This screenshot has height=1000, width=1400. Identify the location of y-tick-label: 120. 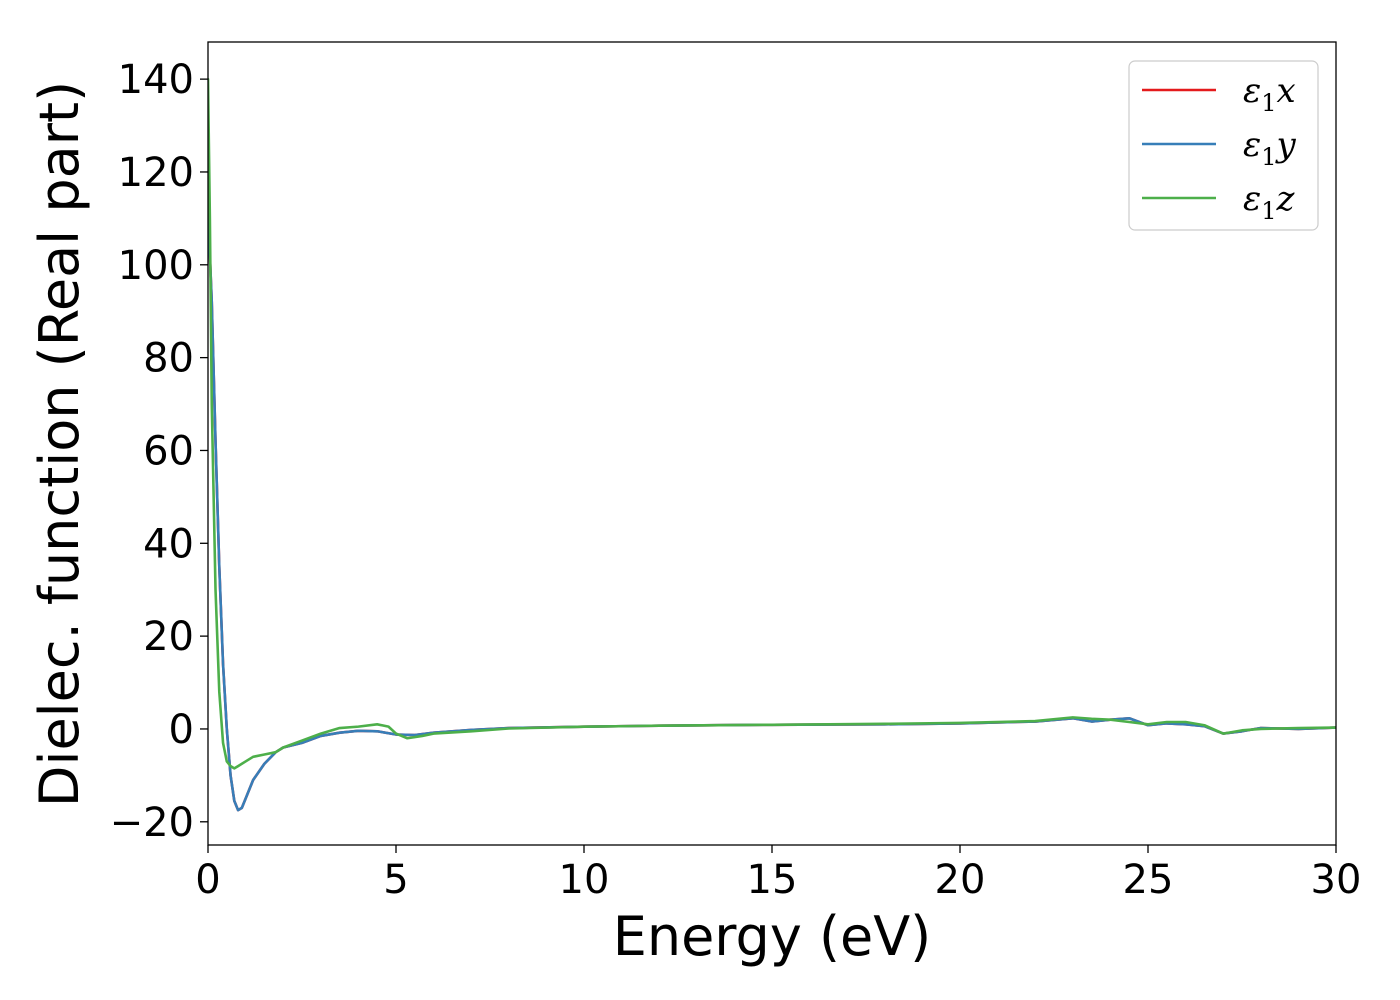
(156, 173).